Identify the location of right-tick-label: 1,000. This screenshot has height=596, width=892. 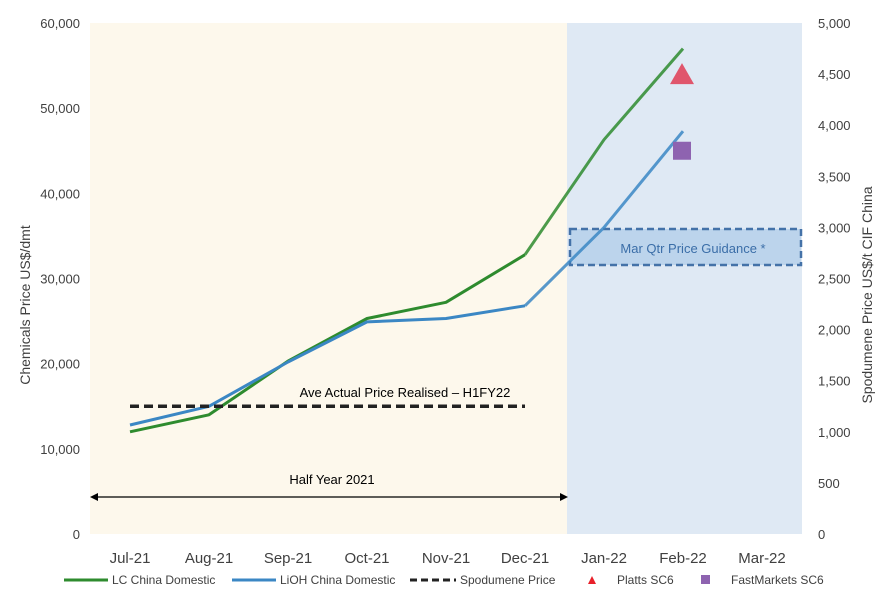
(834, 432).